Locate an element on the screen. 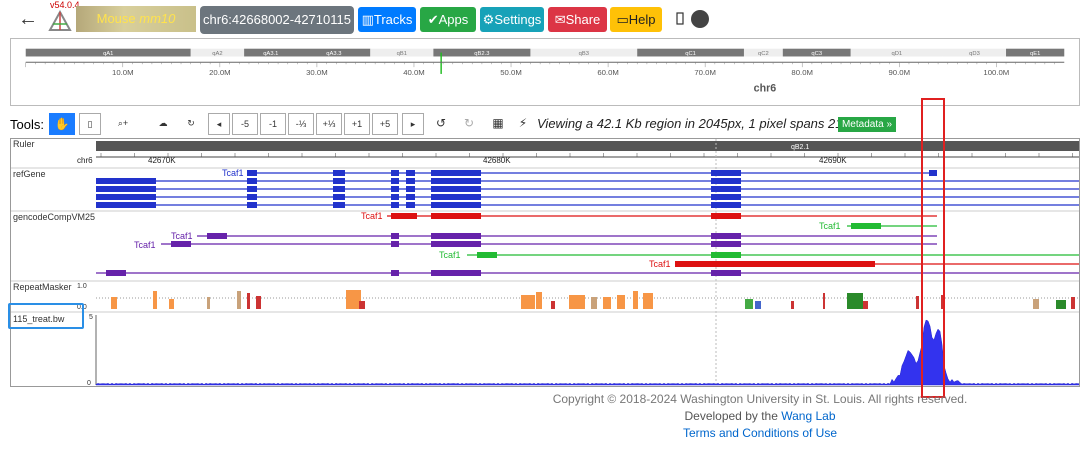  developed-by-label: Developed by the is located at coordinates (731, 416).